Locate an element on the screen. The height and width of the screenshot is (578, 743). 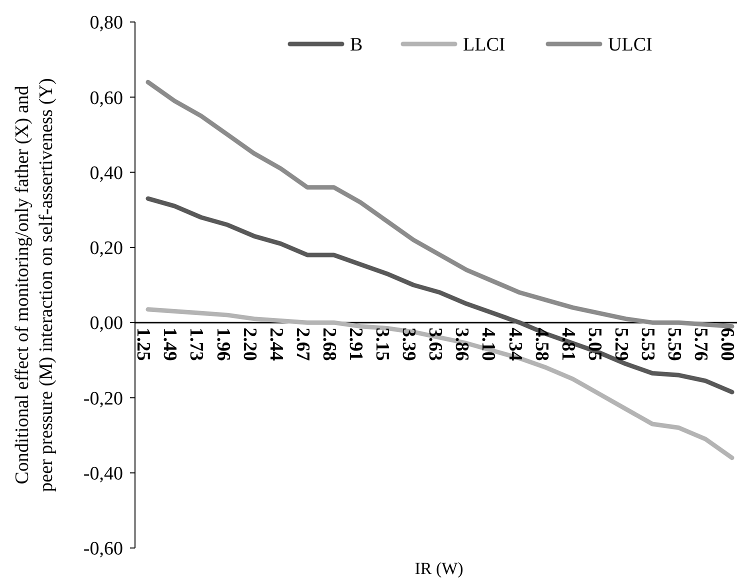
x-tick-label: 3.86 is located at coordinates (461, 344).